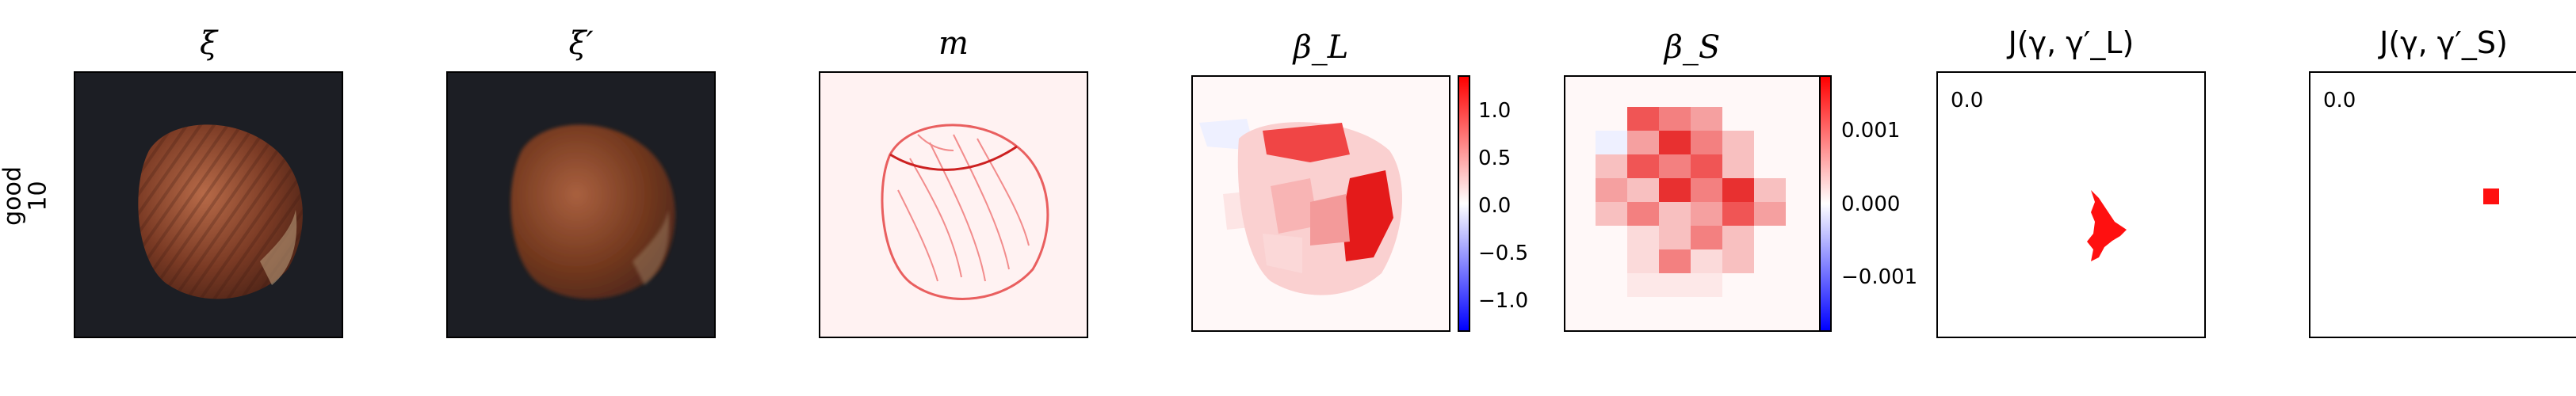 This screenshot has width=2576, height=396. Describe the element at coordinates (1692, 203) in the screenshot. I see `beta-s-map` at that location.